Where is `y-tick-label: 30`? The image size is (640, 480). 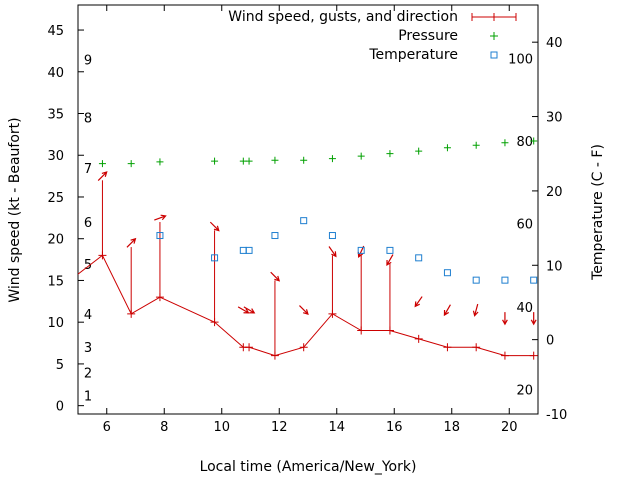
y-tick-label: 30 is located at coordinates (55, 156).